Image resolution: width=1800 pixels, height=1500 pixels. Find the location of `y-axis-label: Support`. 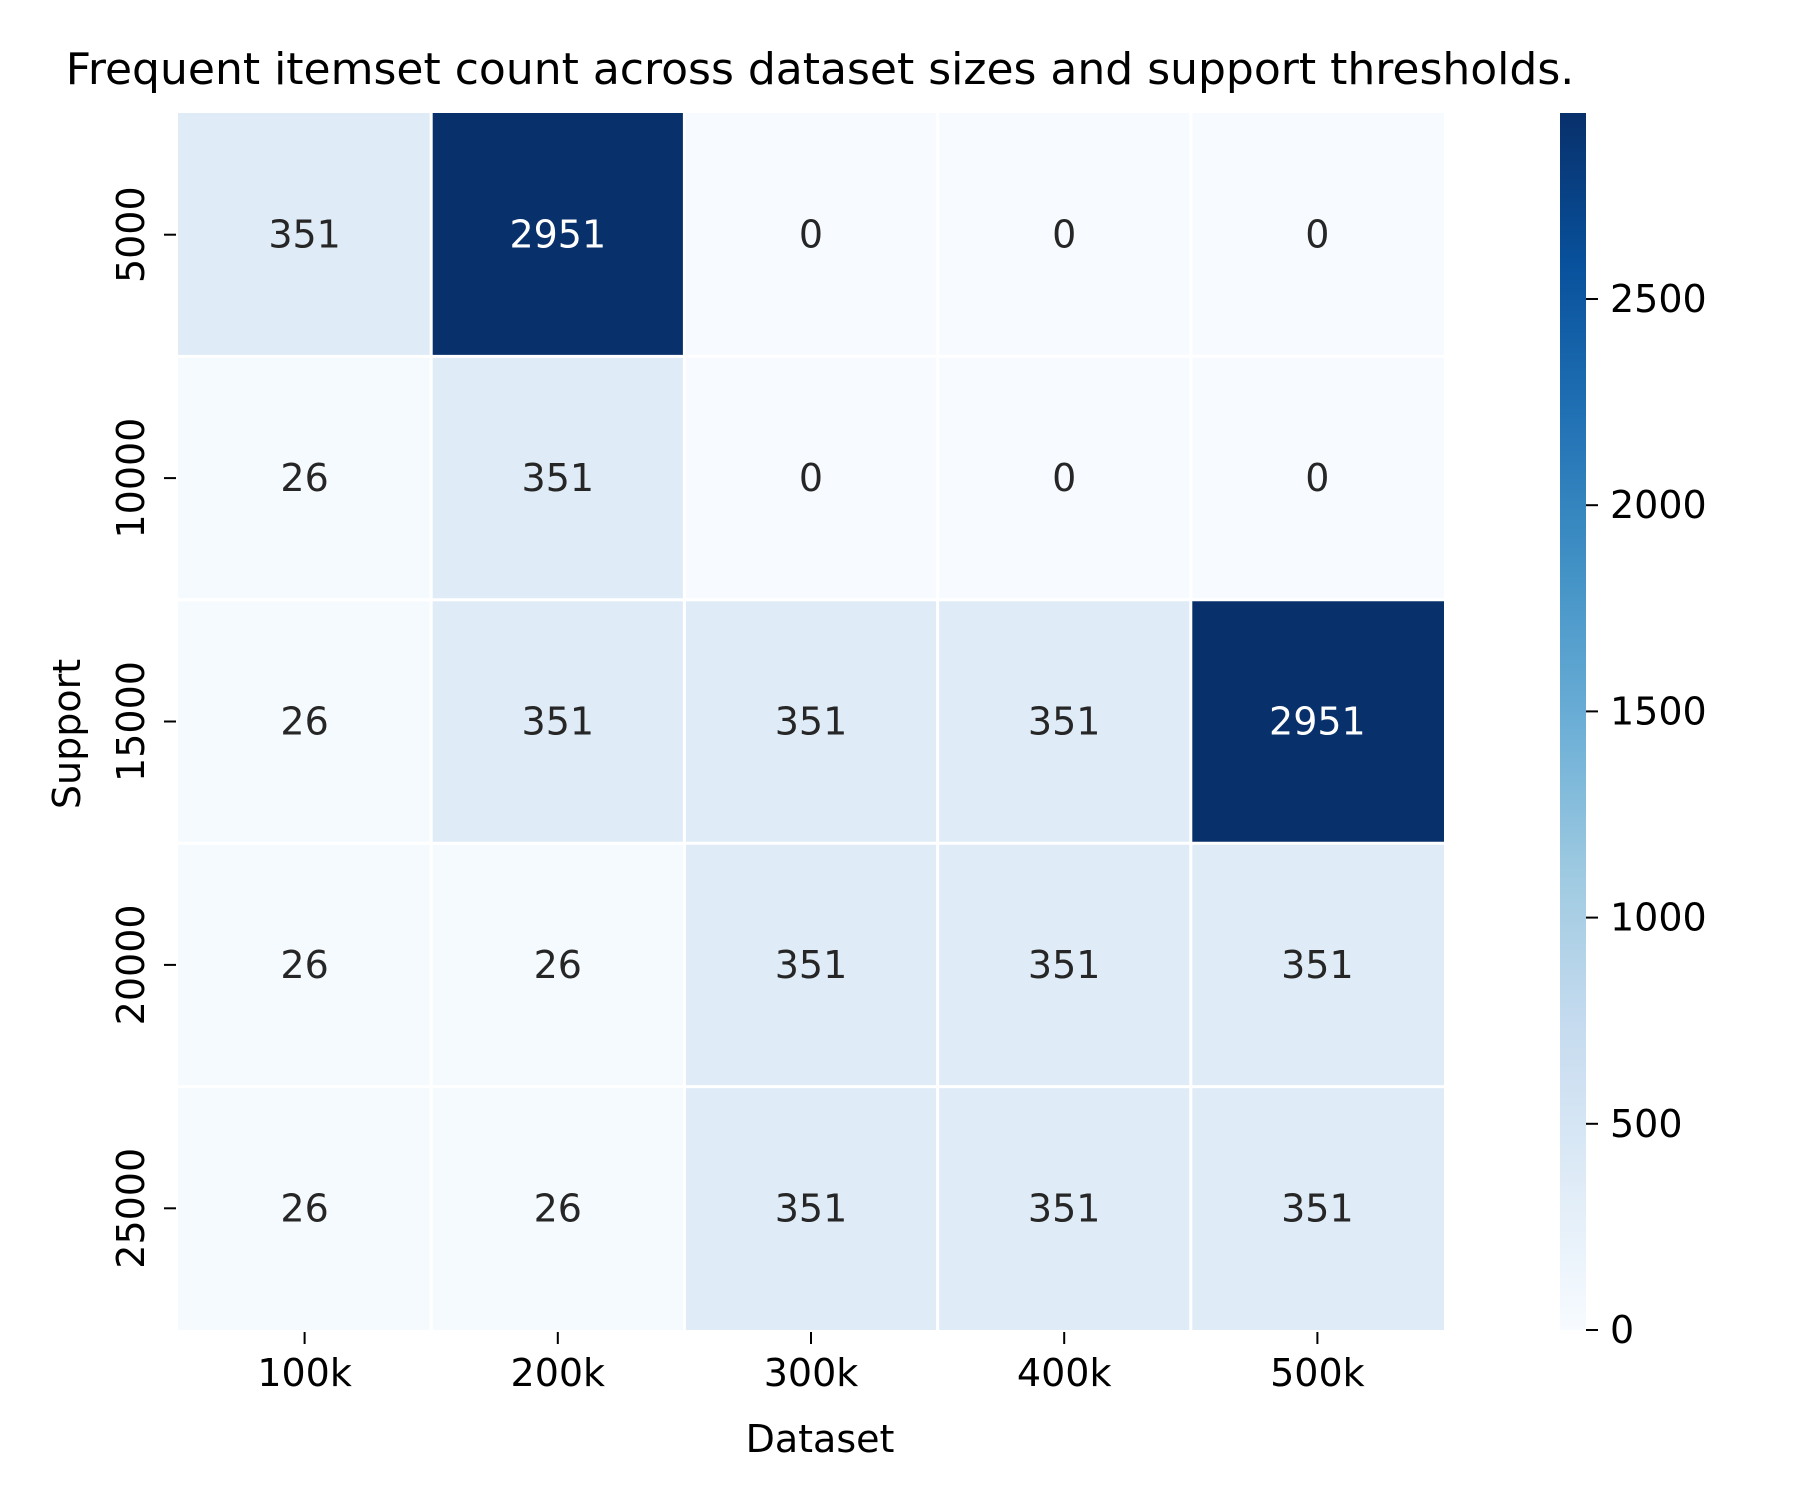

y-axis-label: Support is located at coordinates (67, 734).